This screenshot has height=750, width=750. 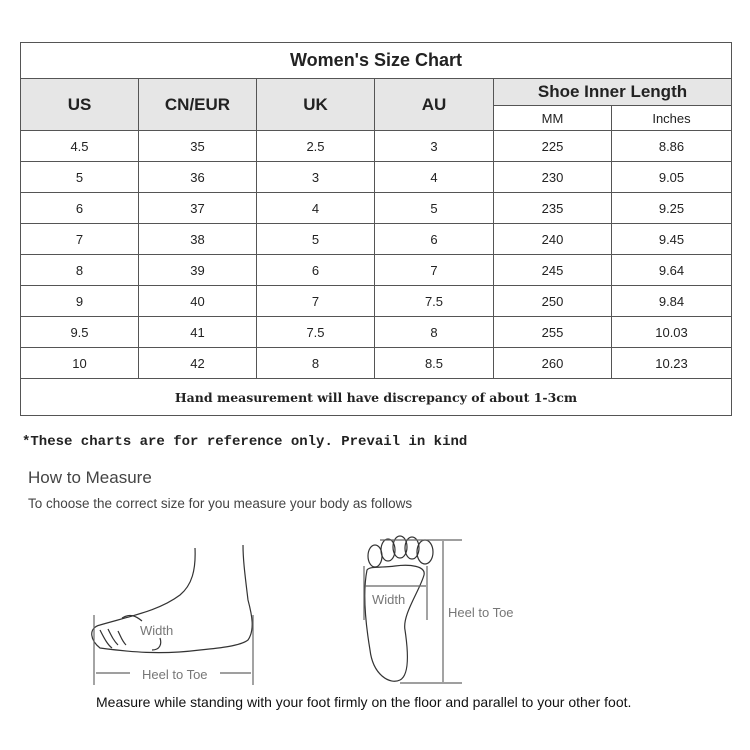 What do you see at coordinates (79, 208) in the screenshot?
I see `cell-us: 6` at bounding box center [79, 208].